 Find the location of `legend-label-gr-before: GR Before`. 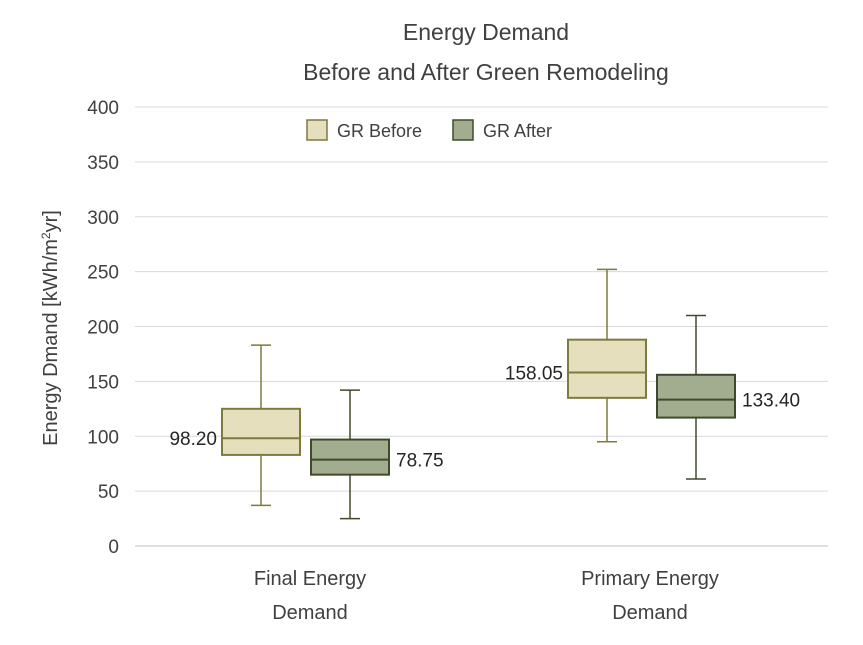

legend-label-gr-before: GR Before is located at coordinates (379, 131).